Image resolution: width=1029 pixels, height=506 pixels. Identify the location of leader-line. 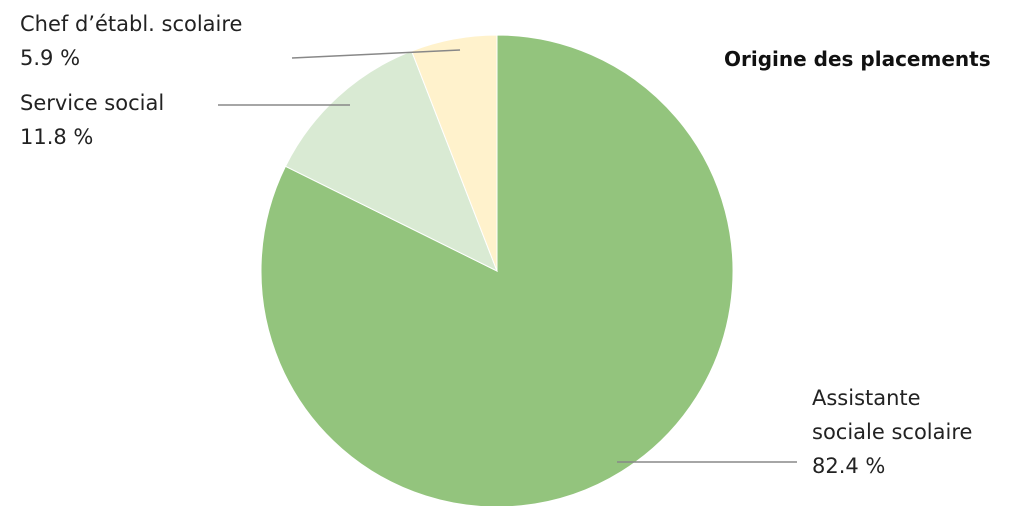
(376, 54).